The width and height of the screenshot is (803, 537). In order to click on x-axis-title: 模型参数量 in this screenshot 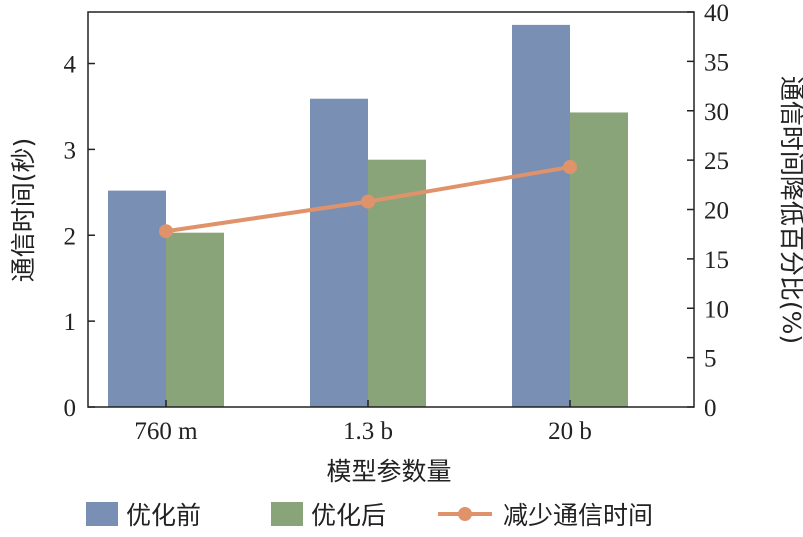, I will do `click(388, 471)`.